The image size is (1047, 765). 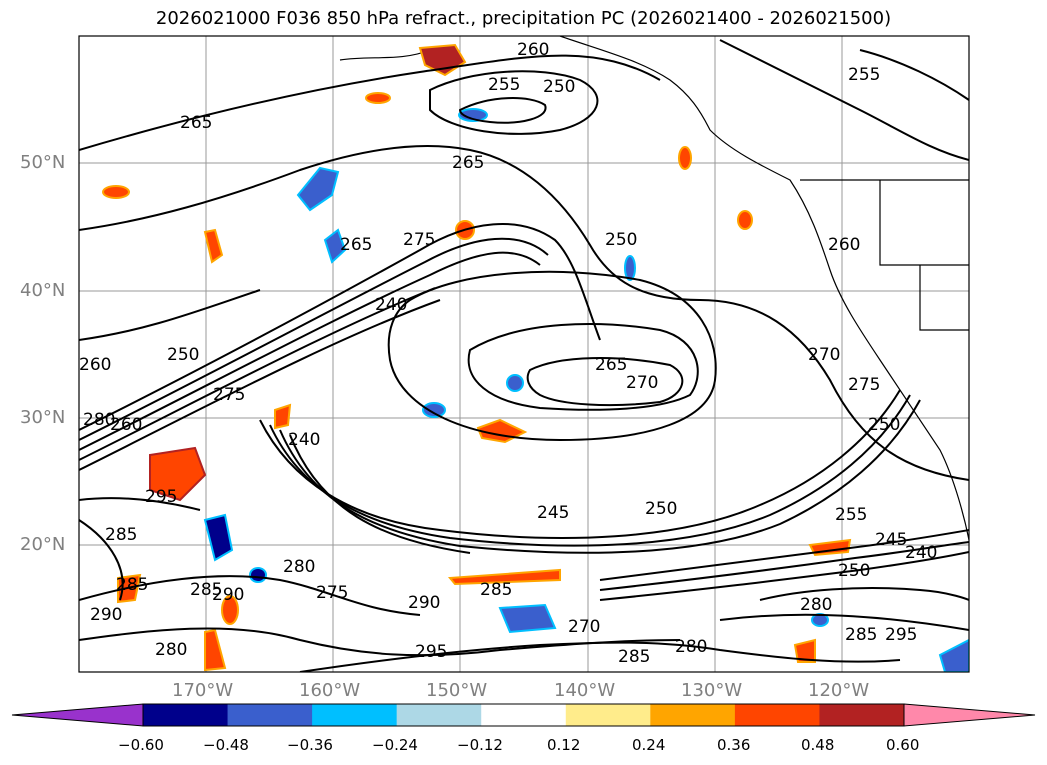 I want to click on lat-label-40n: 40°N, so click(x=43, y=290).